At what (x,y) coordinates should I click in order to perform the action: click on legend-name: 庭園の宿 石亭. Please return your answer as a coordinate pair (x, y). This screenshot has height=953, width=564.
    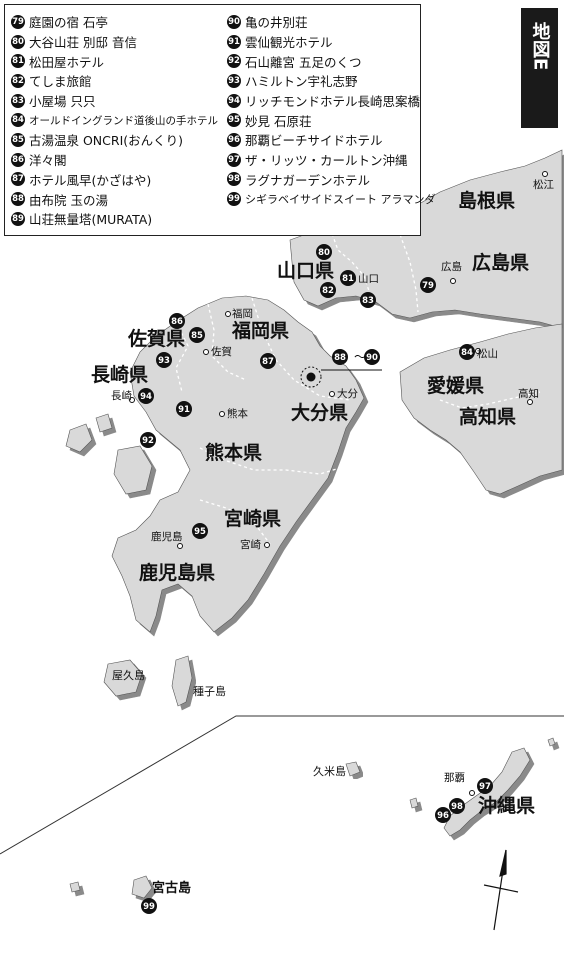
    Looking at the image, I should click on (68, 23).